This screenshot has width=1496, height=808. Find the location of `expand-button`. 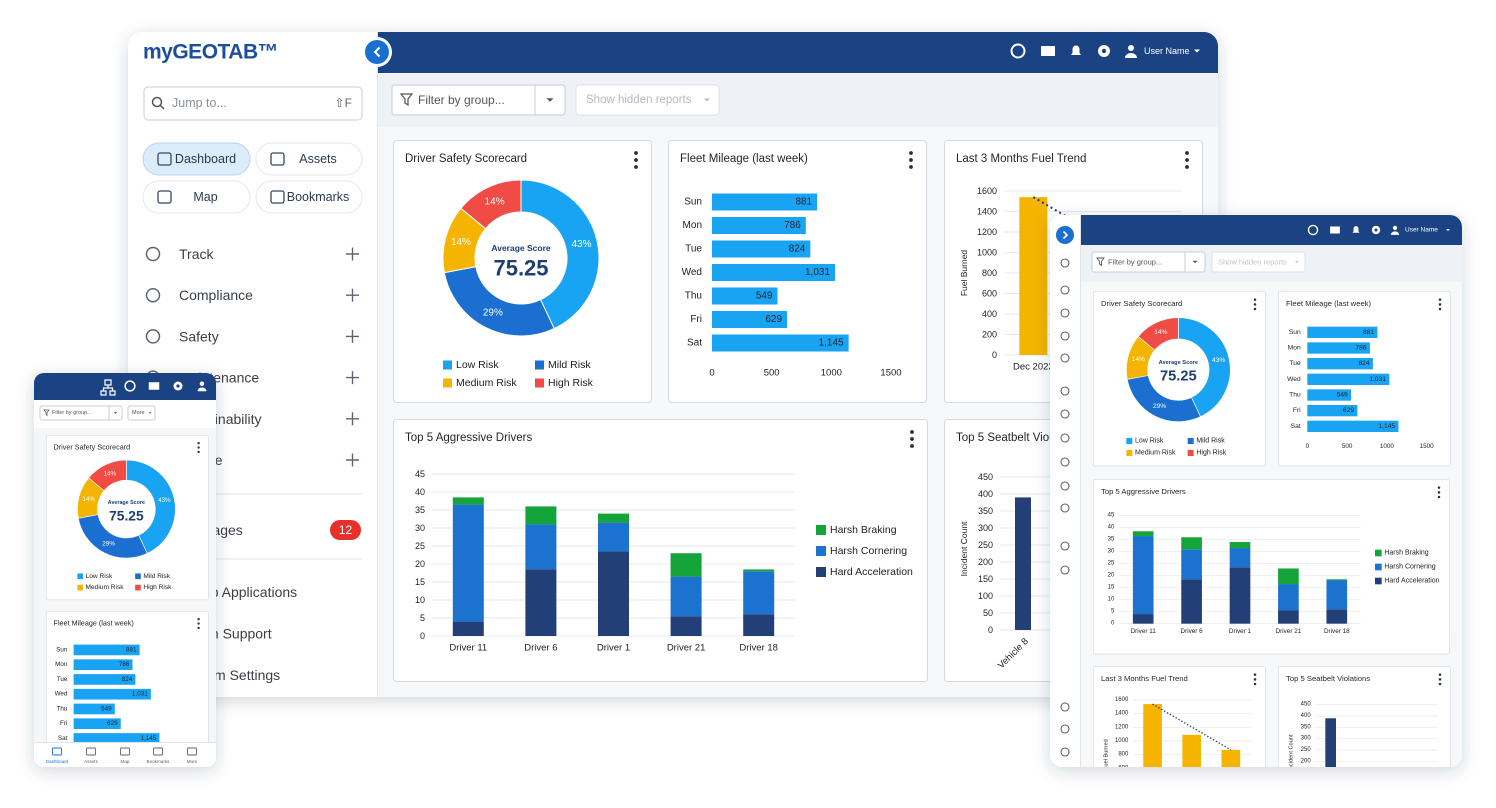

expand-button is located at coordinates (1065, 235).